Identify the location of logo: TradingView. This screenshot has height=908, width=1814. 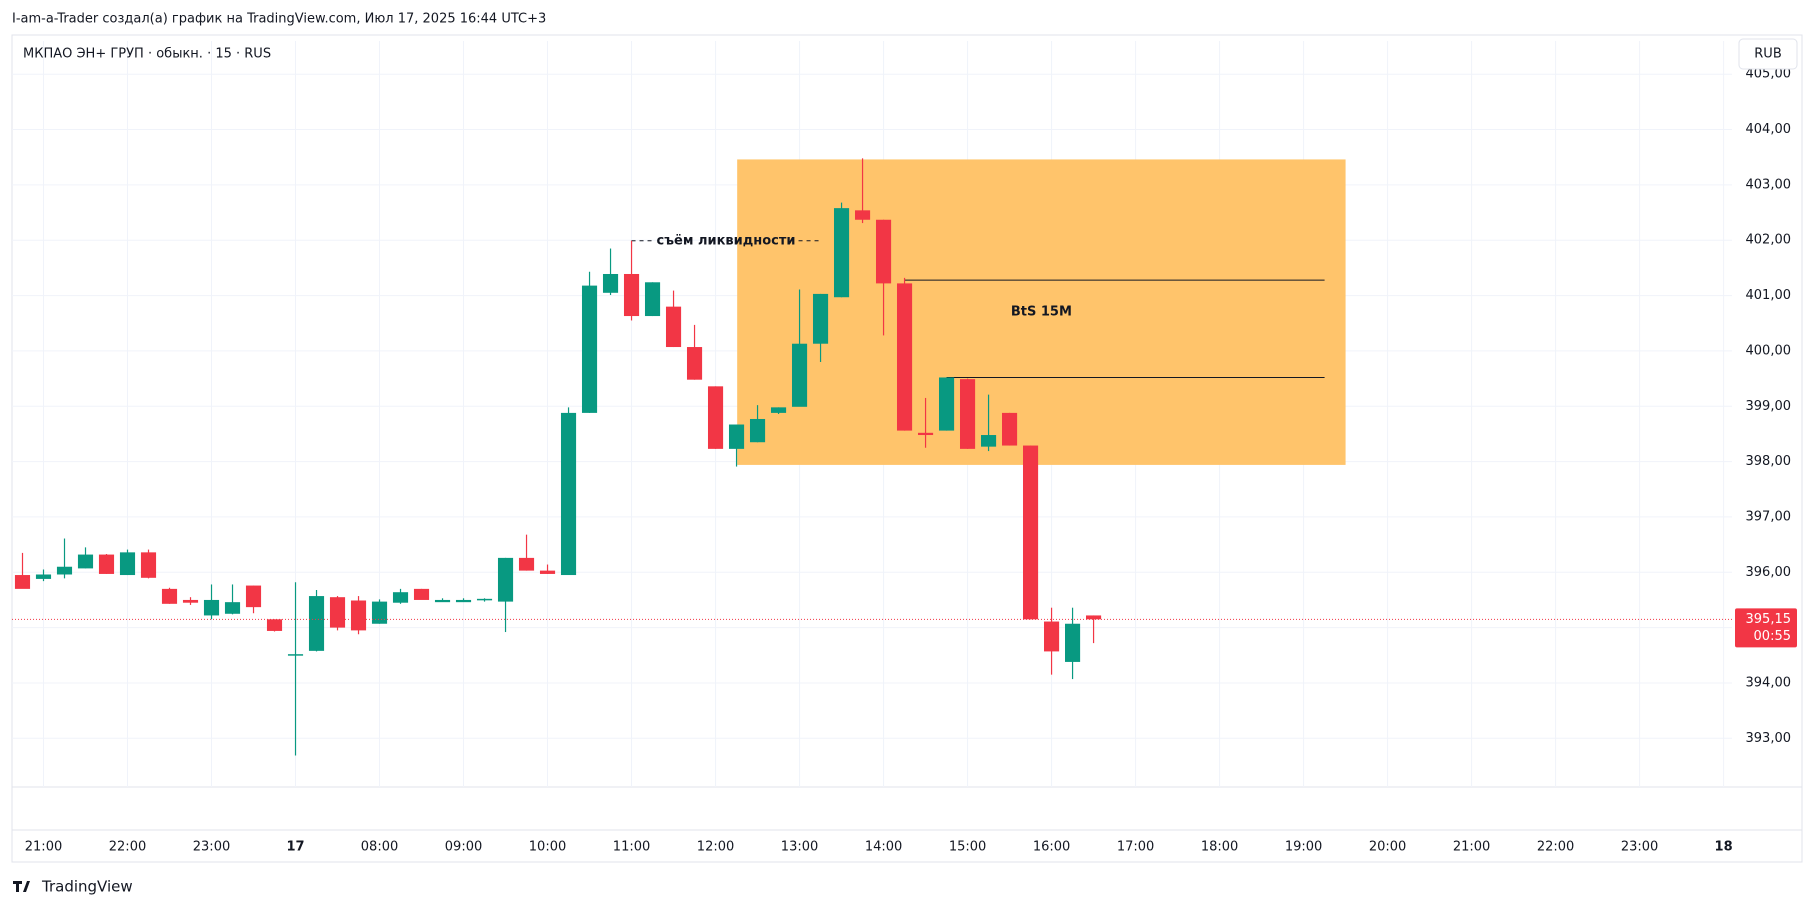
(87, 887).